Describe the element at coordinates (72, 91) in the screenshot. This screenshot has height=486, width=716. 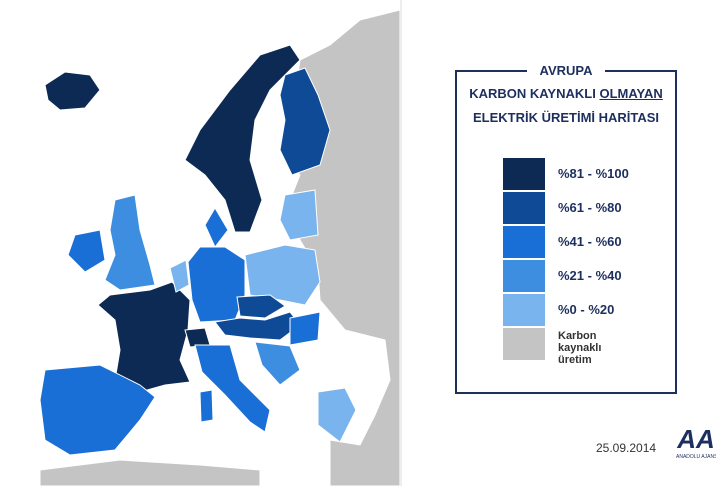
I see `iceland` at that location.